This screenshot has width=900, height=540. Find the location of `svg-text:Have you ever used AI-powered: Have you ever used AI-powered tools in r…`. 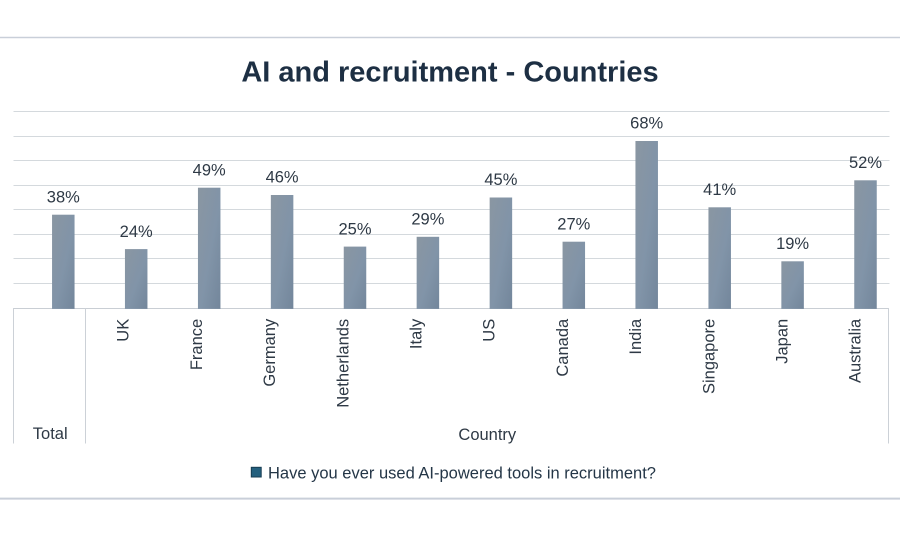

svg-text:Have you ever used AI-powered: Have you ever used AI-powered tools in r… is located at coordinates (462, 474).